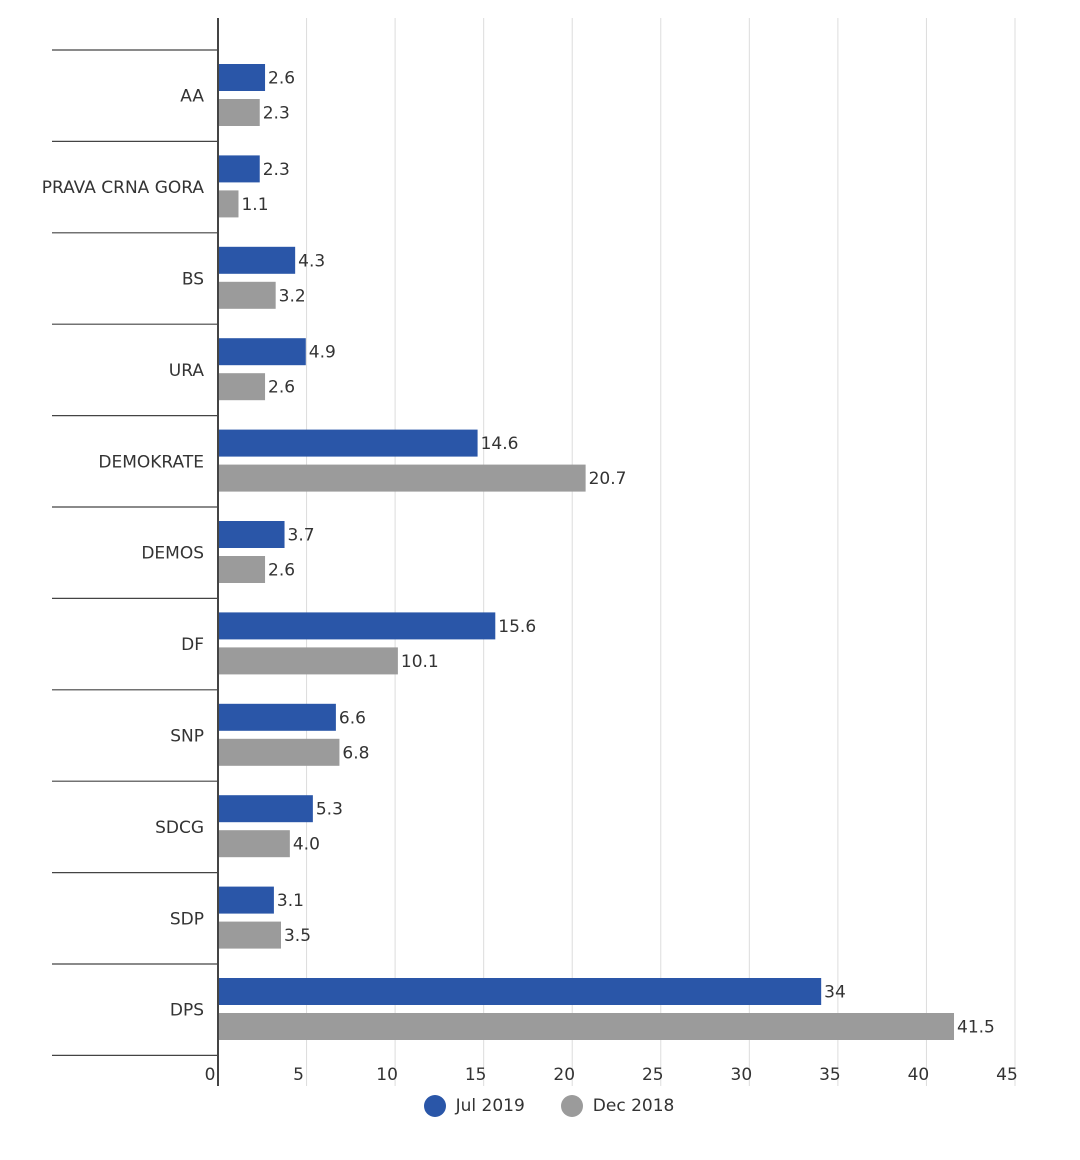 This screenshot has width=1080, height=1160. Describe the element at coordinates (835, 993) in the screenshot. I see `data-label: 34` at that location.